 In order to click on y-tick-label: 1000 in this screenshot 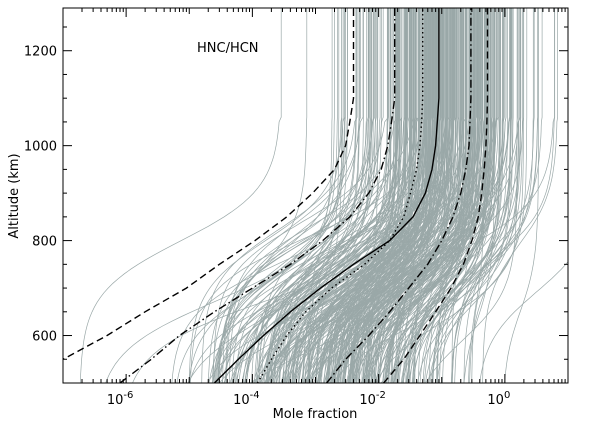, I will do `click(40, 147)`.